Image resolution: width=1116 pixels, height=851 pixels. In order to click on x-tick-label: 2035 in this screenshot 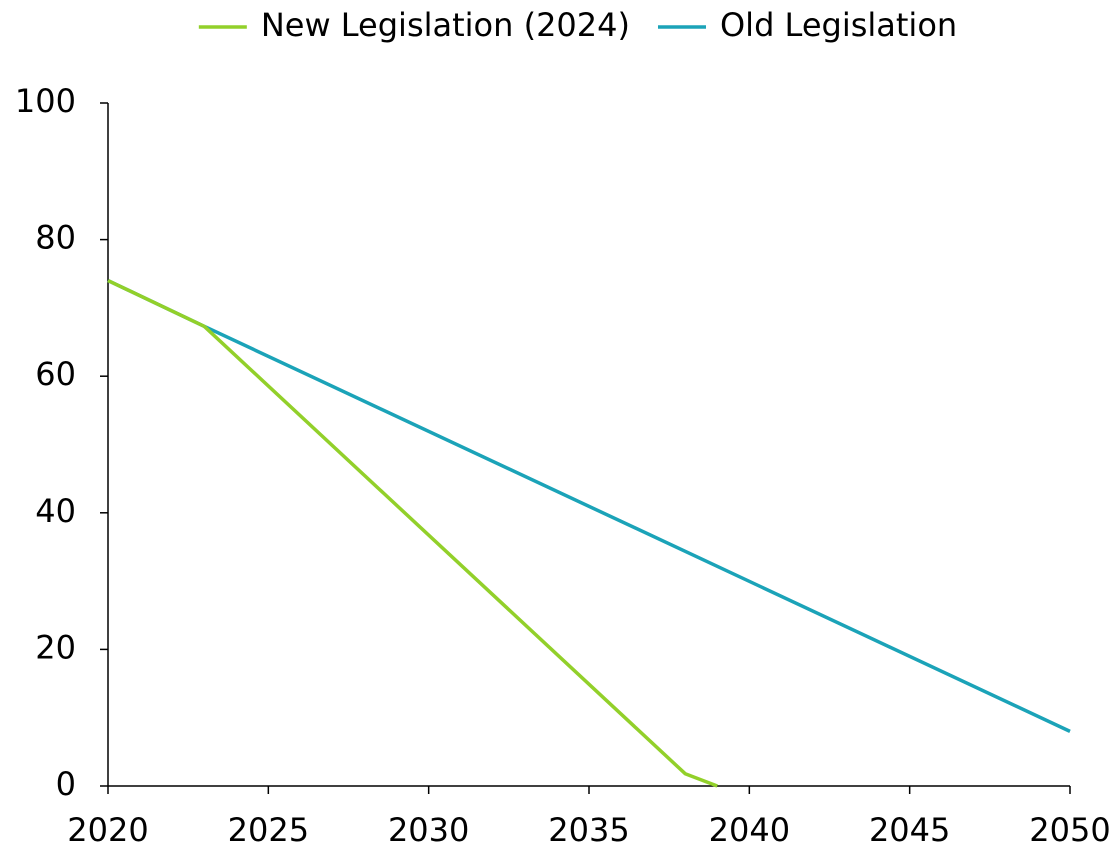, I will do `click(588, 830)`.